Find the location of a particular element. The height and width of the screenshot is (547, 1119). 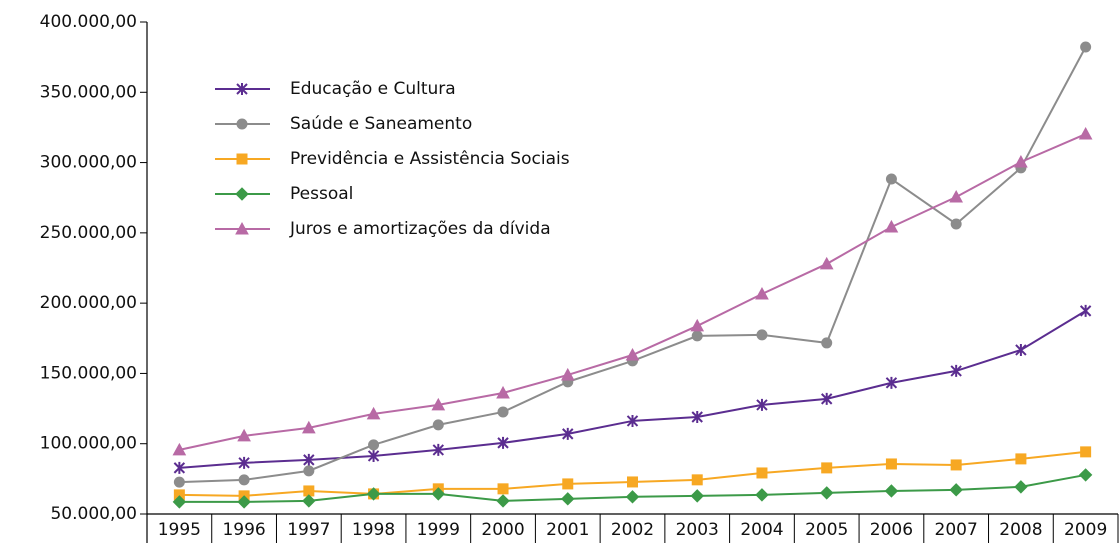

x-tick-label: 2004 is located at coordinates (761, 530).